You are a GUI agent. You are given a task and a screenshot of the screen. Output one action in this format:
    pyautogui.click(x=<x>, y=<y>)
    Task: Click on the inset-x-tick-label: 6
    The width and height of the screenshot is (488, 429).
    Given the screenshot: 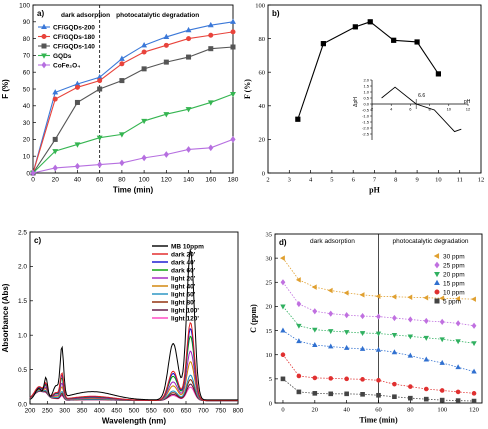 What is the action you would take?
    pyautogui.click(x=410, y=109)
    